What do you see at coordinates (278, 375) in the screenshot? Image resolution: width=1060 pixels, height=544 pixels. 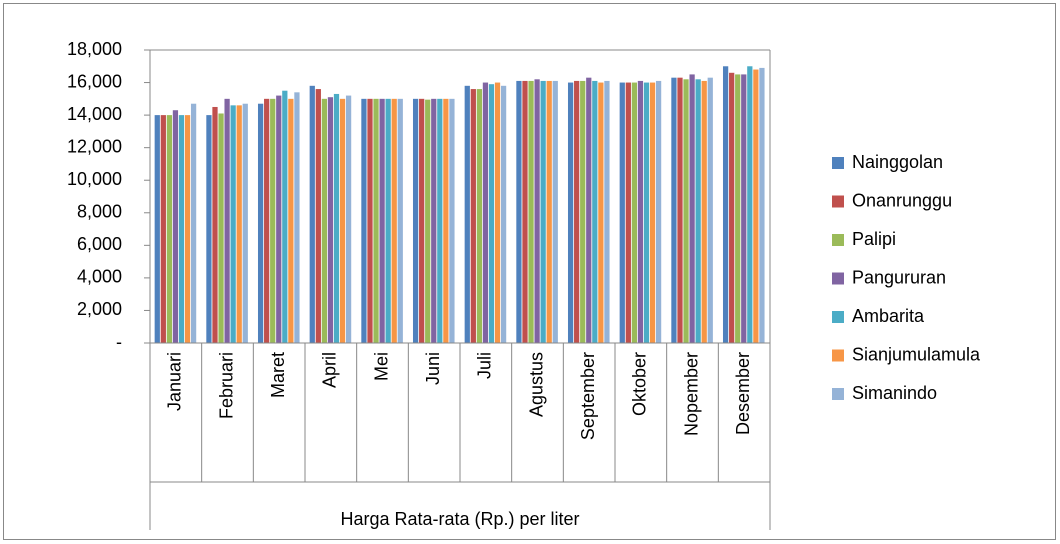 I see `x-tick-label: Maret` at bounding box center [278, 375].